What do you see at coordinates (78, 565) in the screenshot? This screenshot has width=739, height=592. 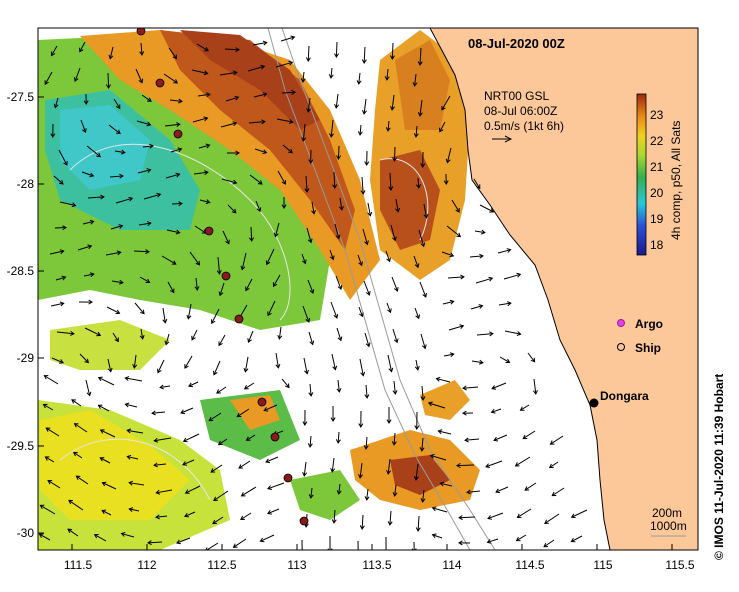 I see `lon-tick-label: 111.5` at bounding box center [78, 565].